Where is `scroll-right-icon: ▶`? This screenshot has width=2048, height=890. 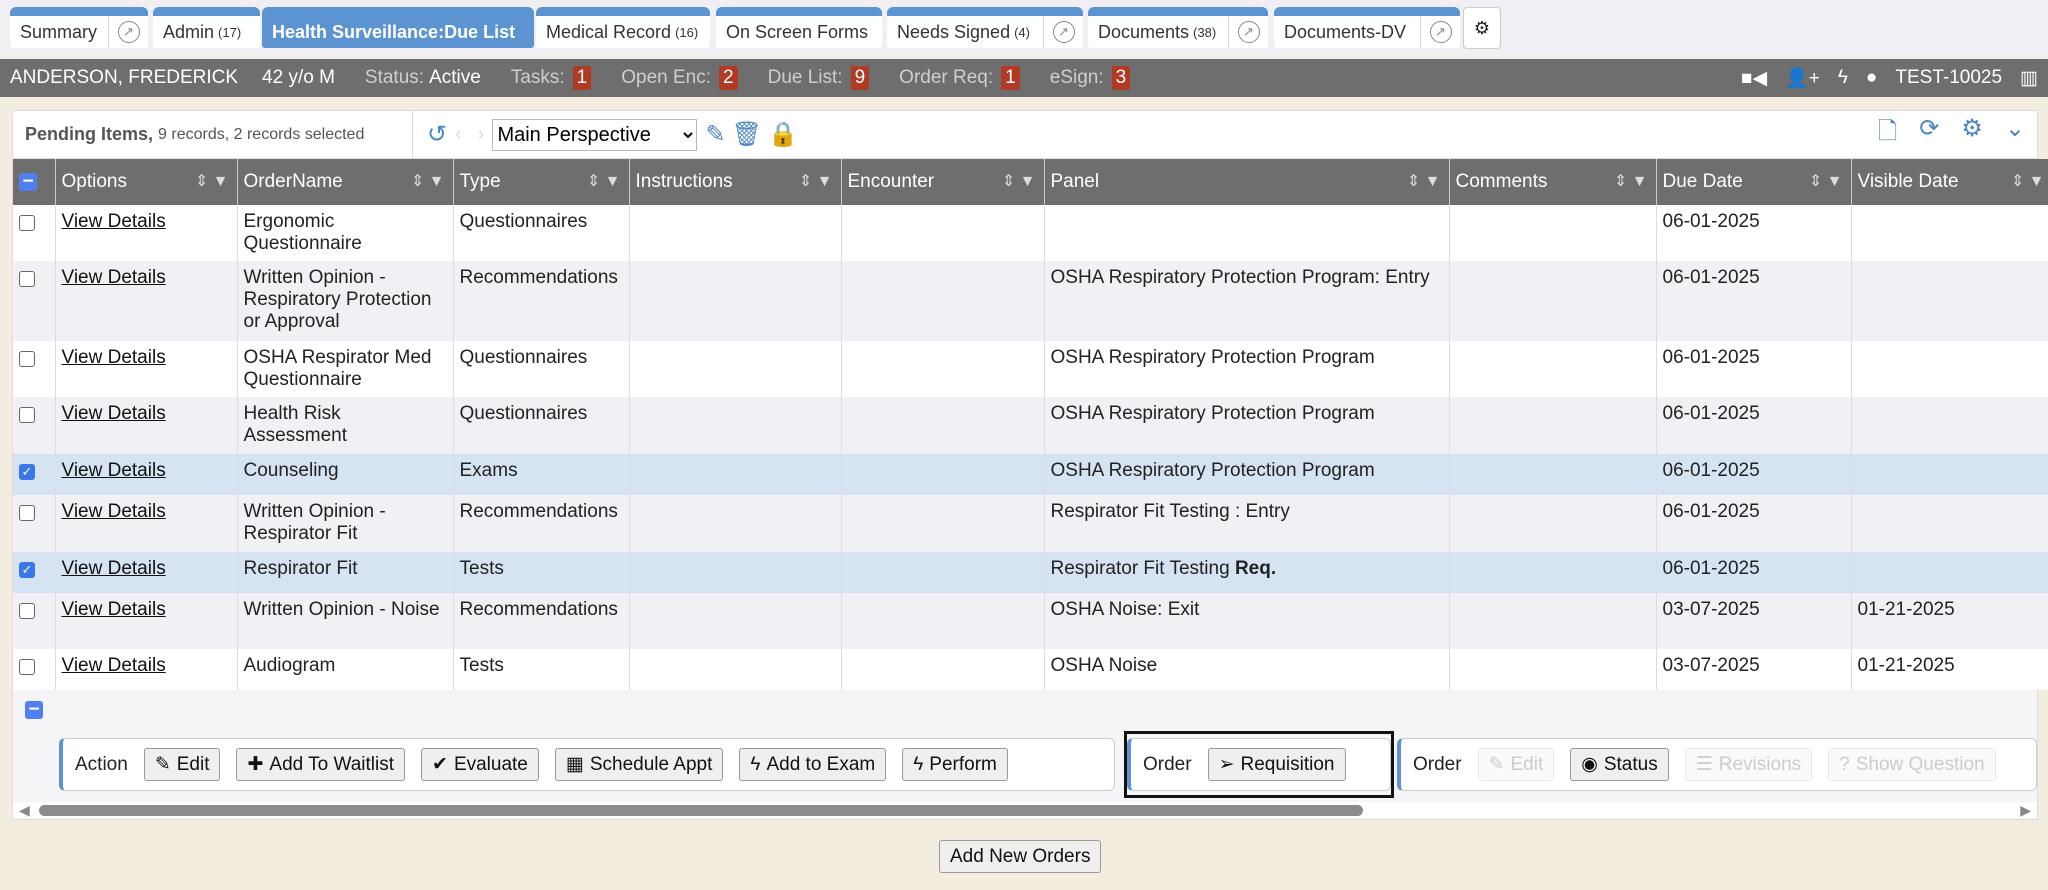 scroll-right-icon: ▶ is located at coordinates (2025, 810).